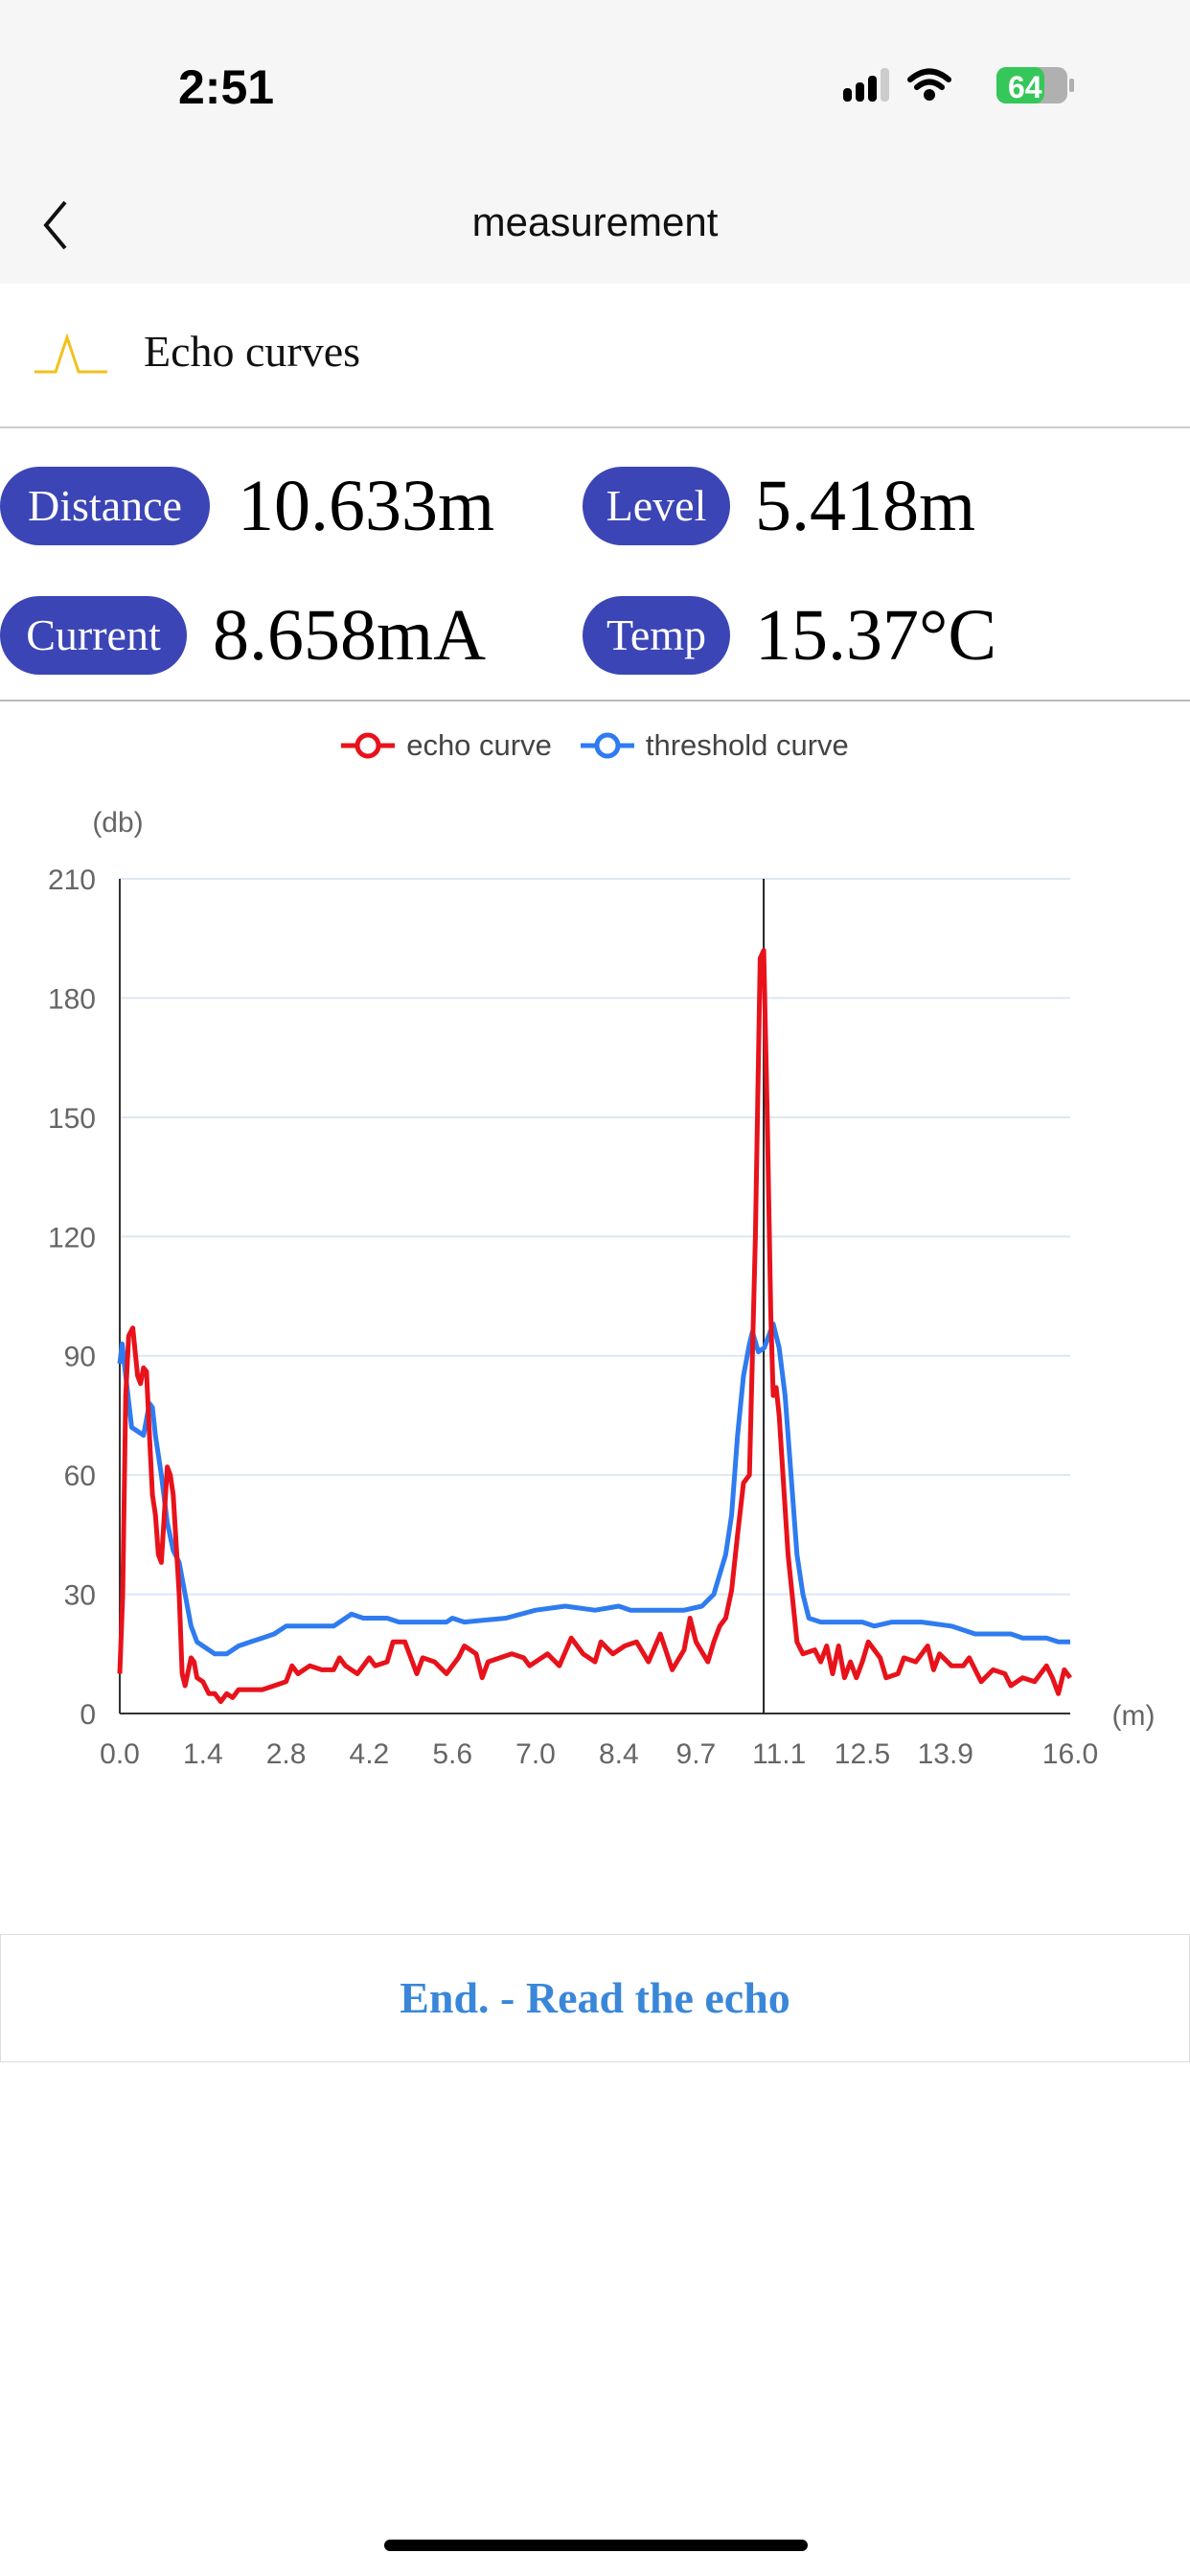  Describe the element at coordinates (1070, 1754) in the screenshot. I see `x-tick-label: 16.0` at that location.